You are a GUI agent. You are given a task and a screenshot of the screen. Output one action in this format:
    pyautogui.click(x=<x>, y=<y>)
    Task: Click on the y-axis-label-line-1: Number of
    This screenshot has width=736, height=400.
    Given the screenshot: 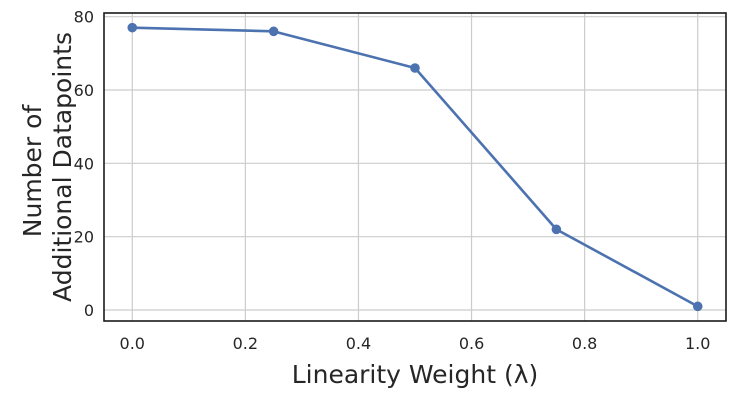 What is the action you would take?
    pyautogui.click(x=32, y=171)
    